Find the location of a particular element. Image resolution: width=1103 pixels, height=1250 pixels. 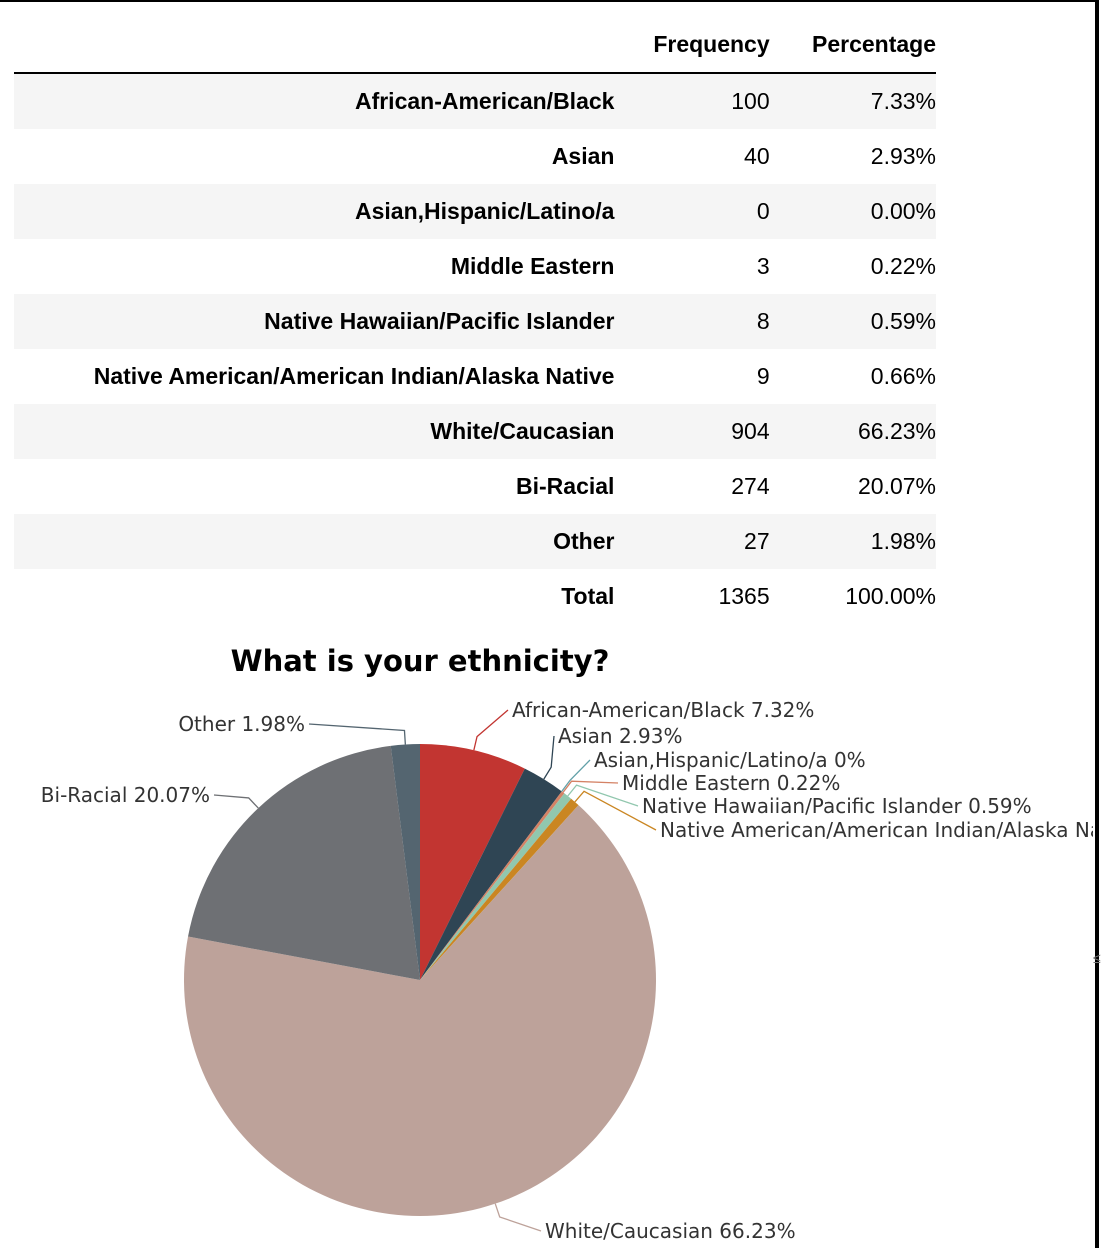

row-frequency: 3 is located at coordinates (763, 266).